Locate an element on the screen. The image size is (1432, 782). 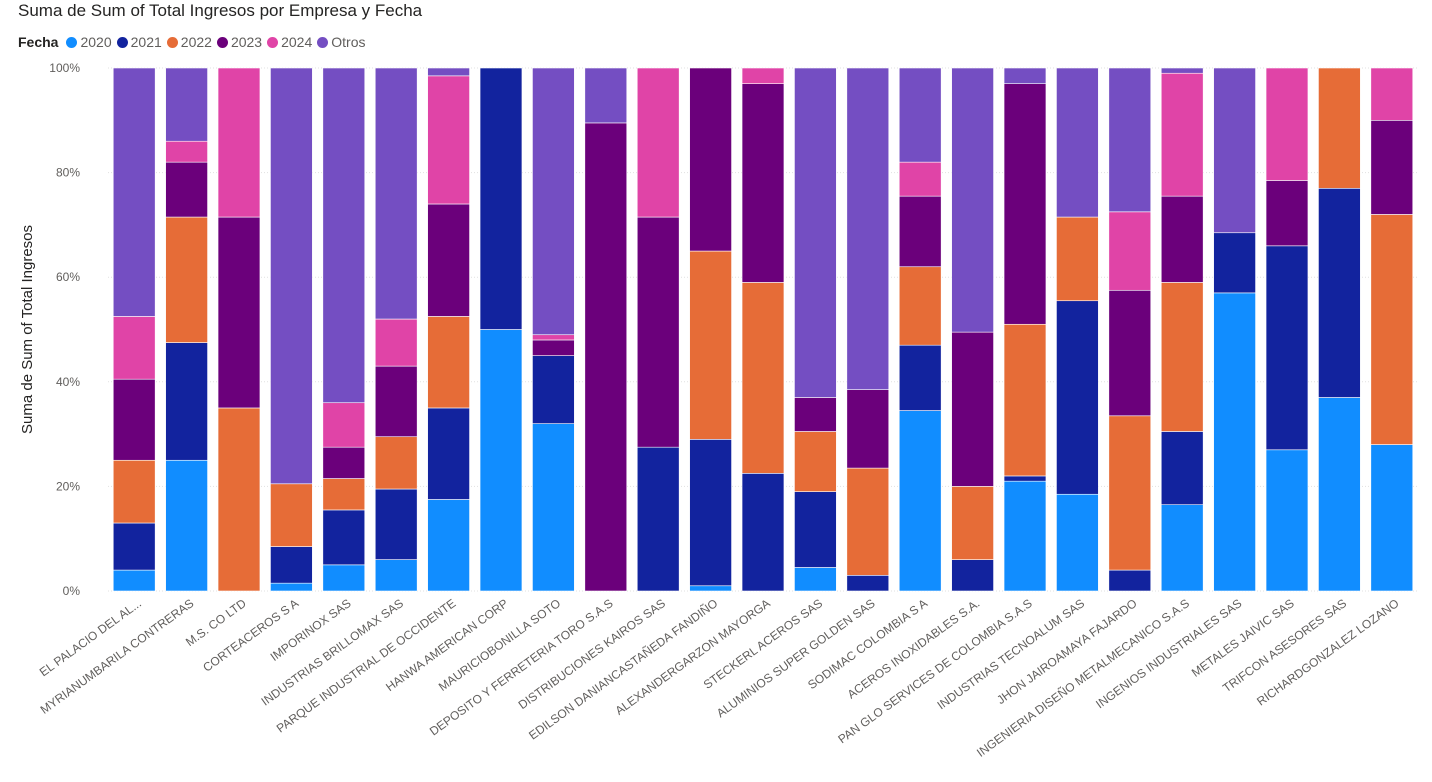
legend-item-2023: 2023 is located at coordinates (239, 42).